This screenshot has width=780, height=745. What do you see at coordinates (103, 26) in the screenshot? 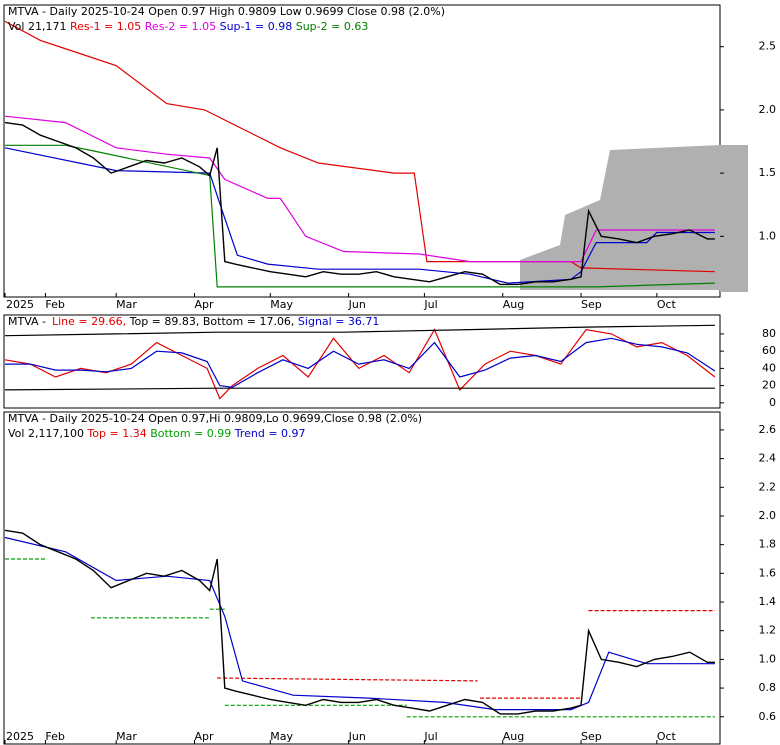
I see `legend-entry: Res-1 = 1.05` at bounding box center [103, 26].